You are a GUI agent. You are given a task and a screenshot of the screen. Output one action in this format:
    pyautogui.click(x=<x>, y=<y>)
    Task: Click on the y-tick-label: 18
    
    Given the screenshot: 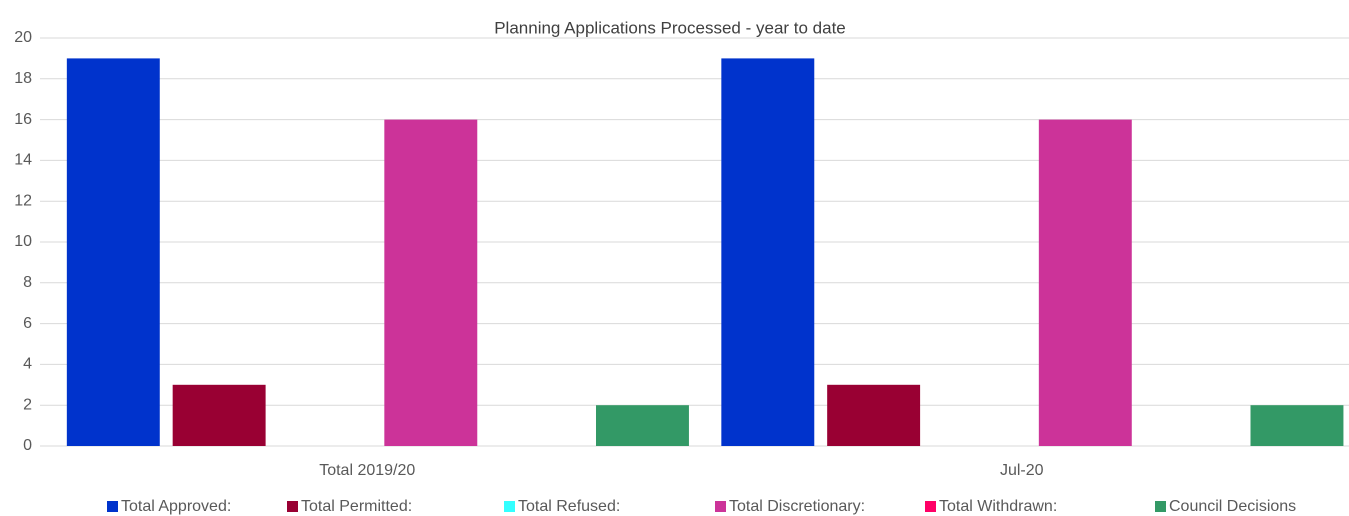 What is the action you would take?
    pyautogui.click(x=23, y=78)
    